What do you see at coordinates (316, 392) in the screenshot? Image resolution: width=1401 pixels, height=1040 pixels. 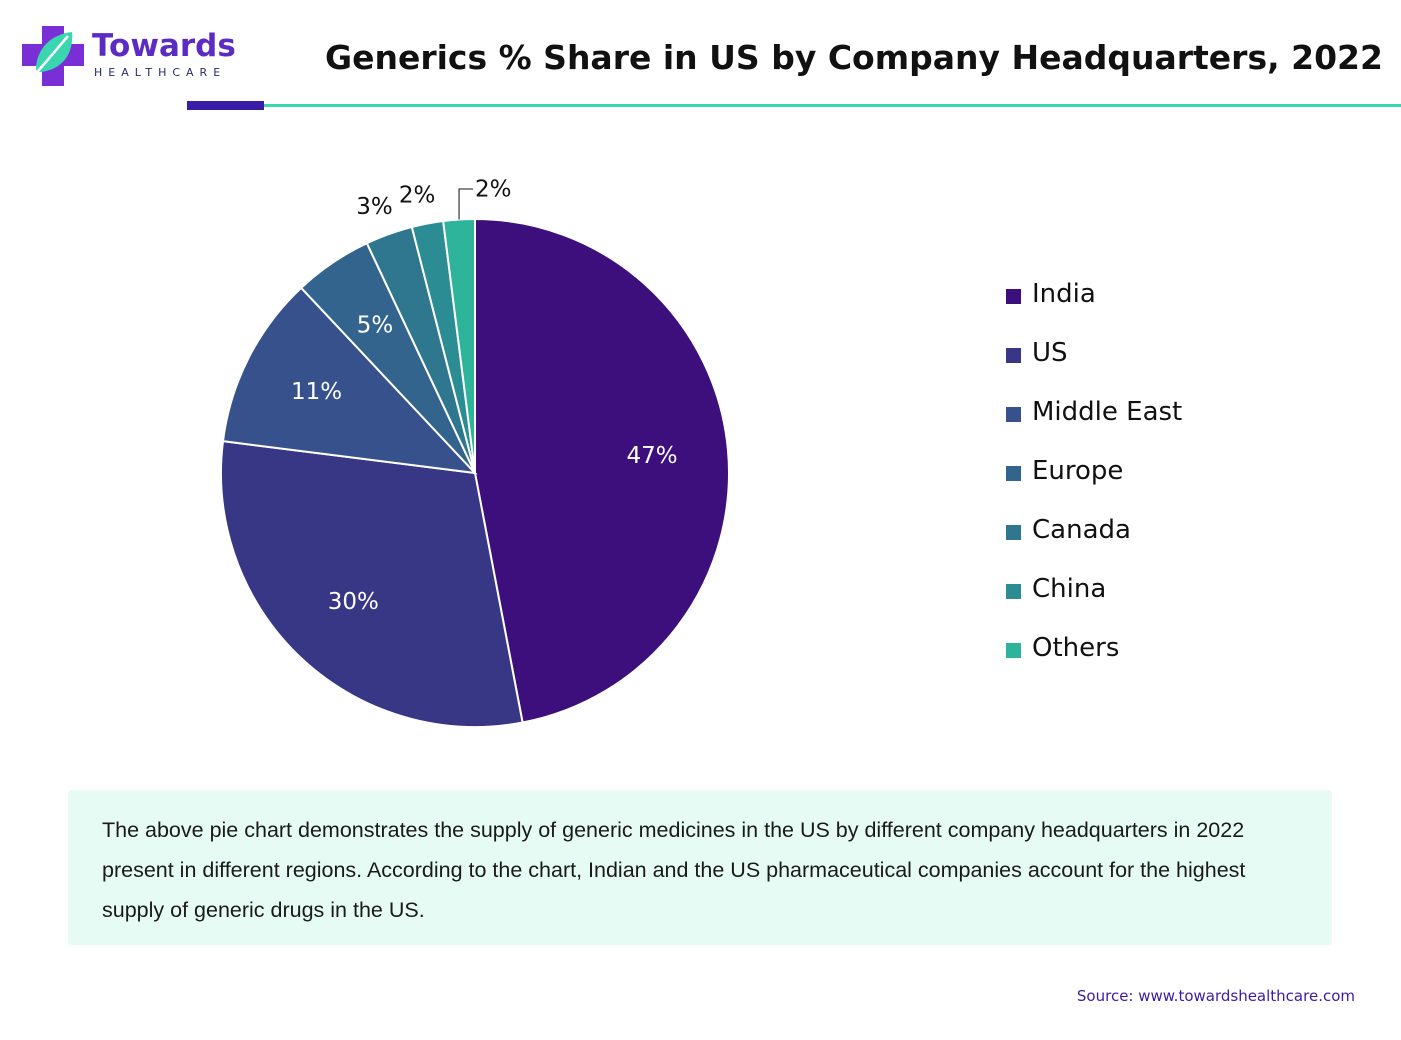 I see `data-label-middle-east: 11%` at bounding box center [316, 392].